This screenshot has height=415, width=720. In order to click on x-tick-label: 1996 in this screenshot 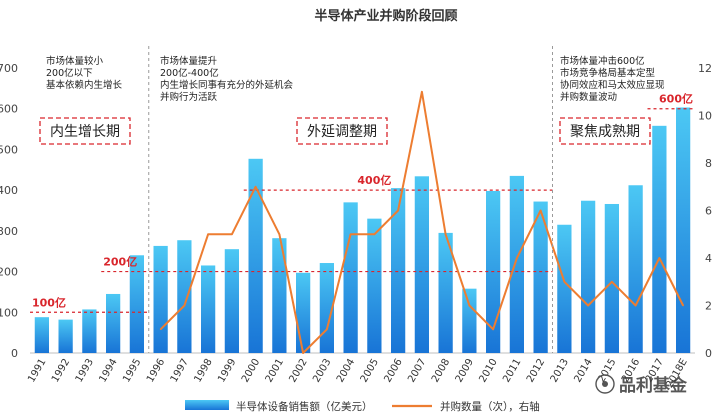, I will do `click(156, 371)`.